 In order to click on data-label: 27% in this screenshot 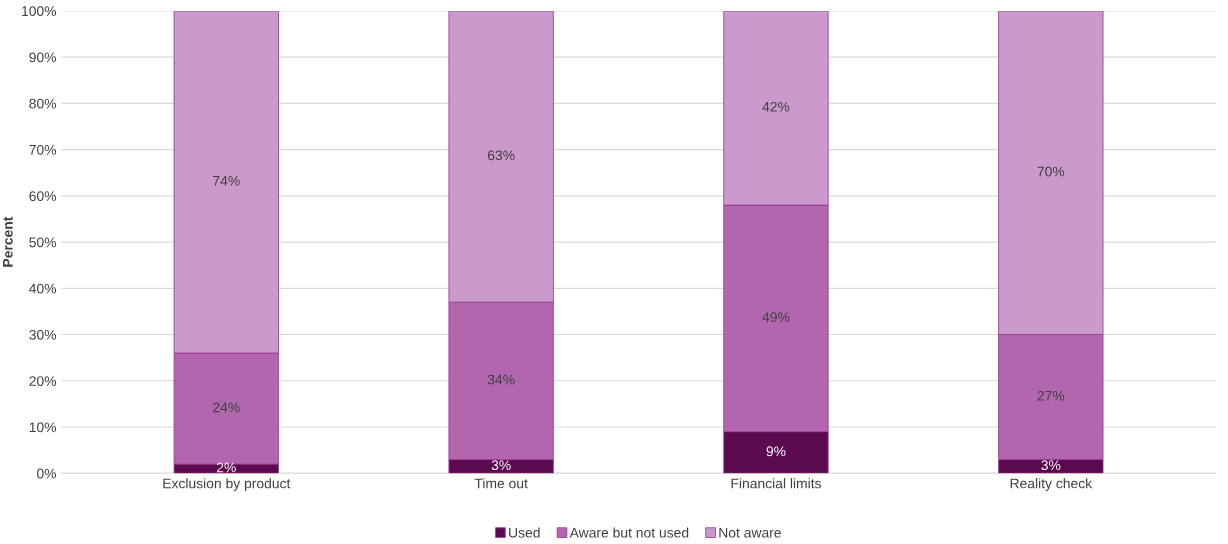, I will do `click(1051, 395)`.